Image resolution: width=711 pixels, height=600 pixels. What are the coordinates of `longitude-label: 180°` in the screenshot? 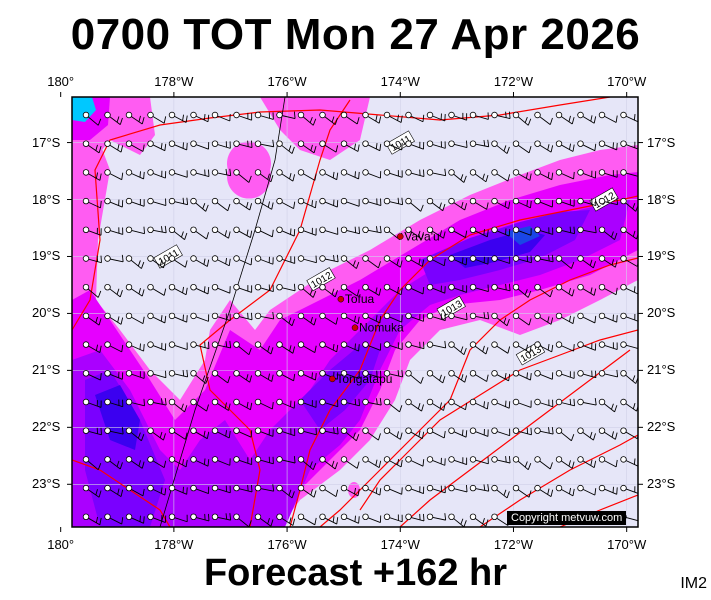 It's located at (61, 81).